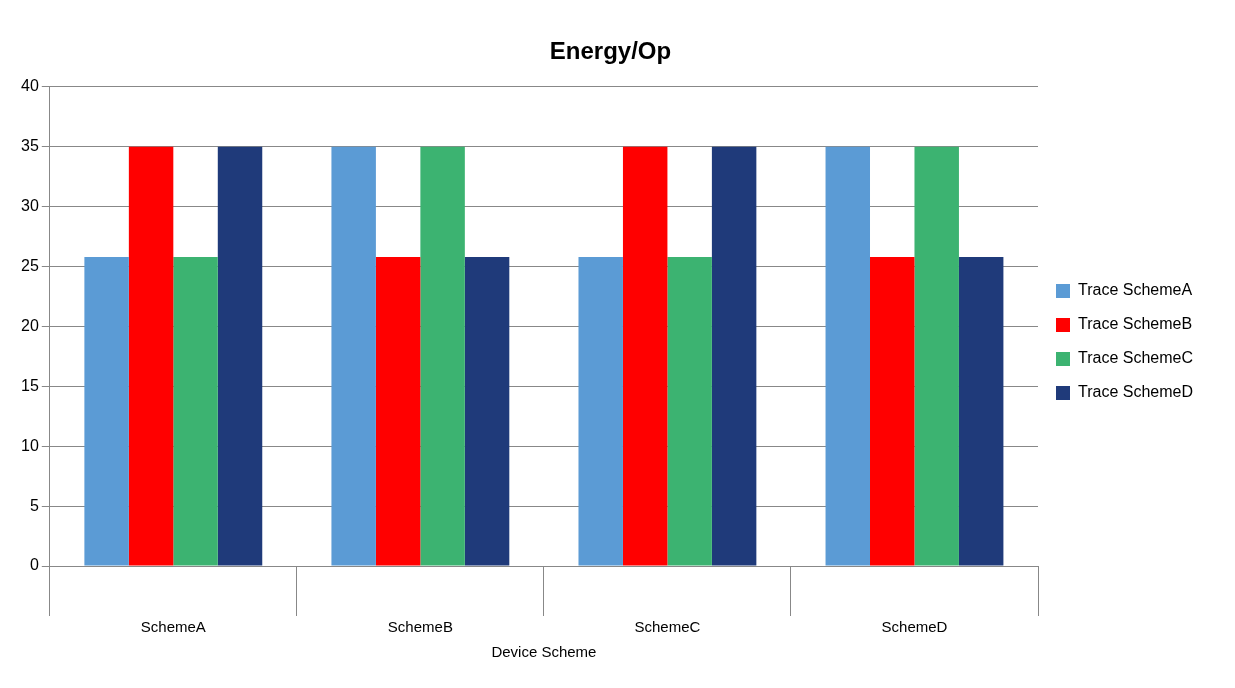 The image size is (1235, 688). I want to click on legend-label: Trace SchemeB, so click(1135, 324).